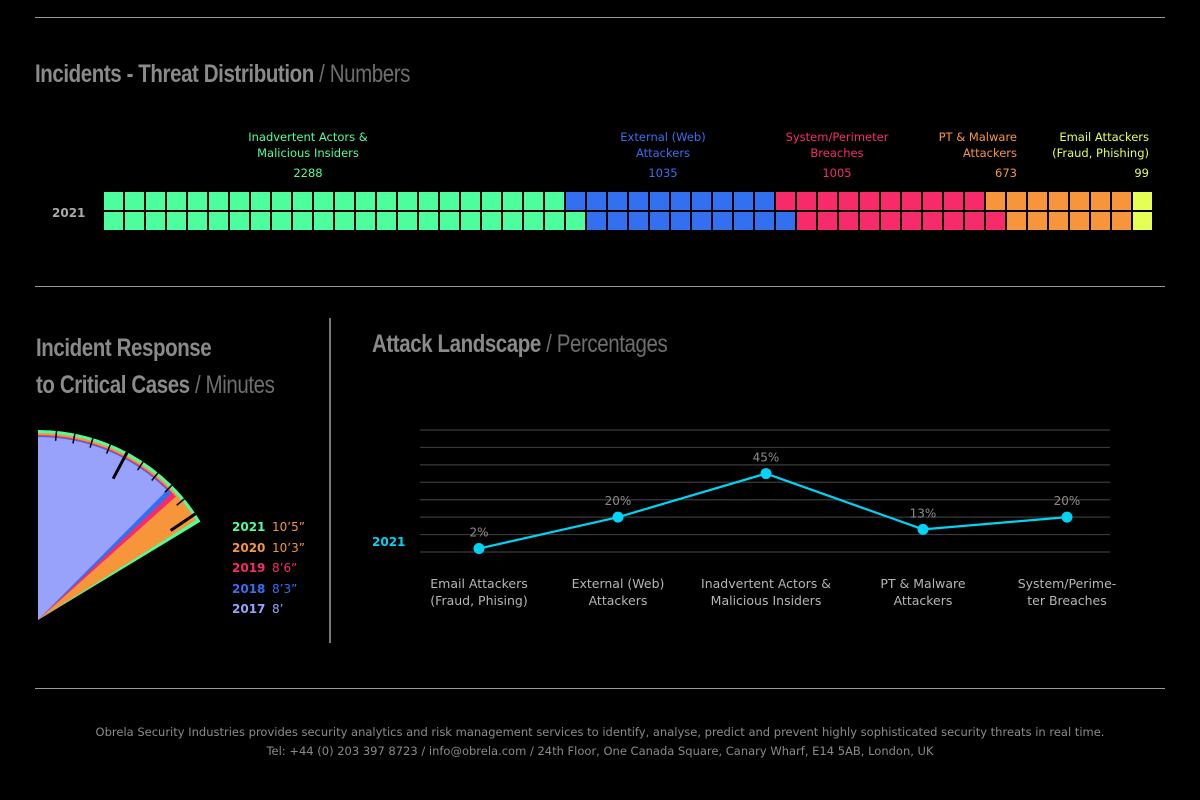  Describe the element at coordinates (234, 385) in the screenshot. I see `title-sub: / Minutes` at that location.